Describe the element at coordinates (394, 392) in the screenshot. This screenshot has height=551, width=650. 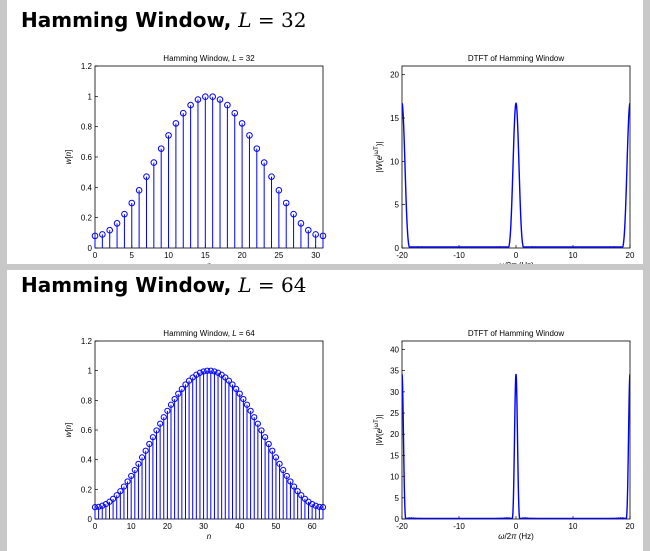
I see `y-tick-label: 30` at that location.